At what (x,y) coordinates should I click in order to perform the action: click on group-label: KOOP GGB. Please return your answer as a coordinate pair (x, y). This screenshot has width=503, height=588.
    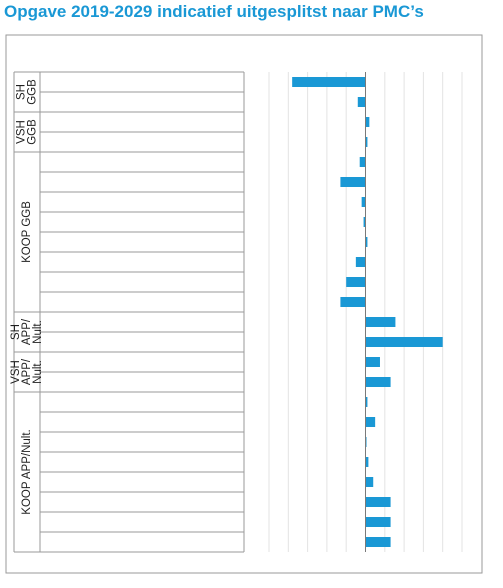
    Looking at the image, I should click on (27, 232).